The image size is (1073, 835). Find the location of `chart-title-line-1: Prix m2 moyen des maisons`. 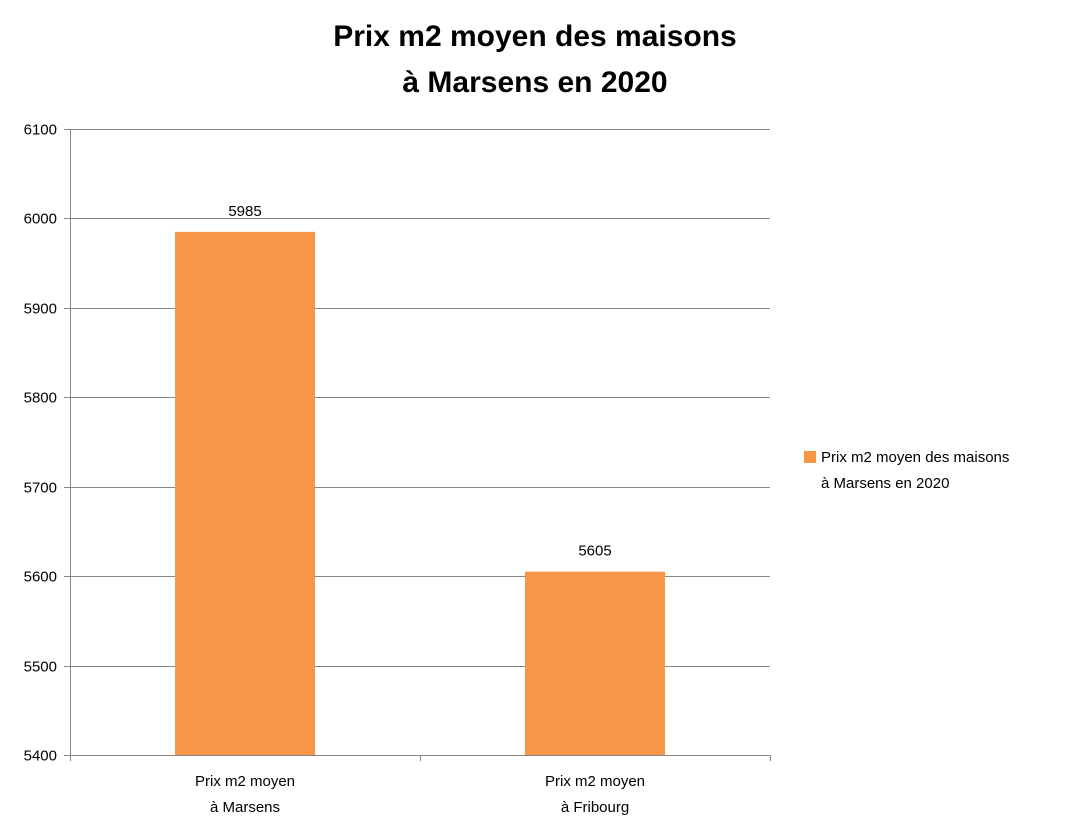

chart-title-line-1: Prix m2 moyen des maisons is located at coordinates (535, 36).